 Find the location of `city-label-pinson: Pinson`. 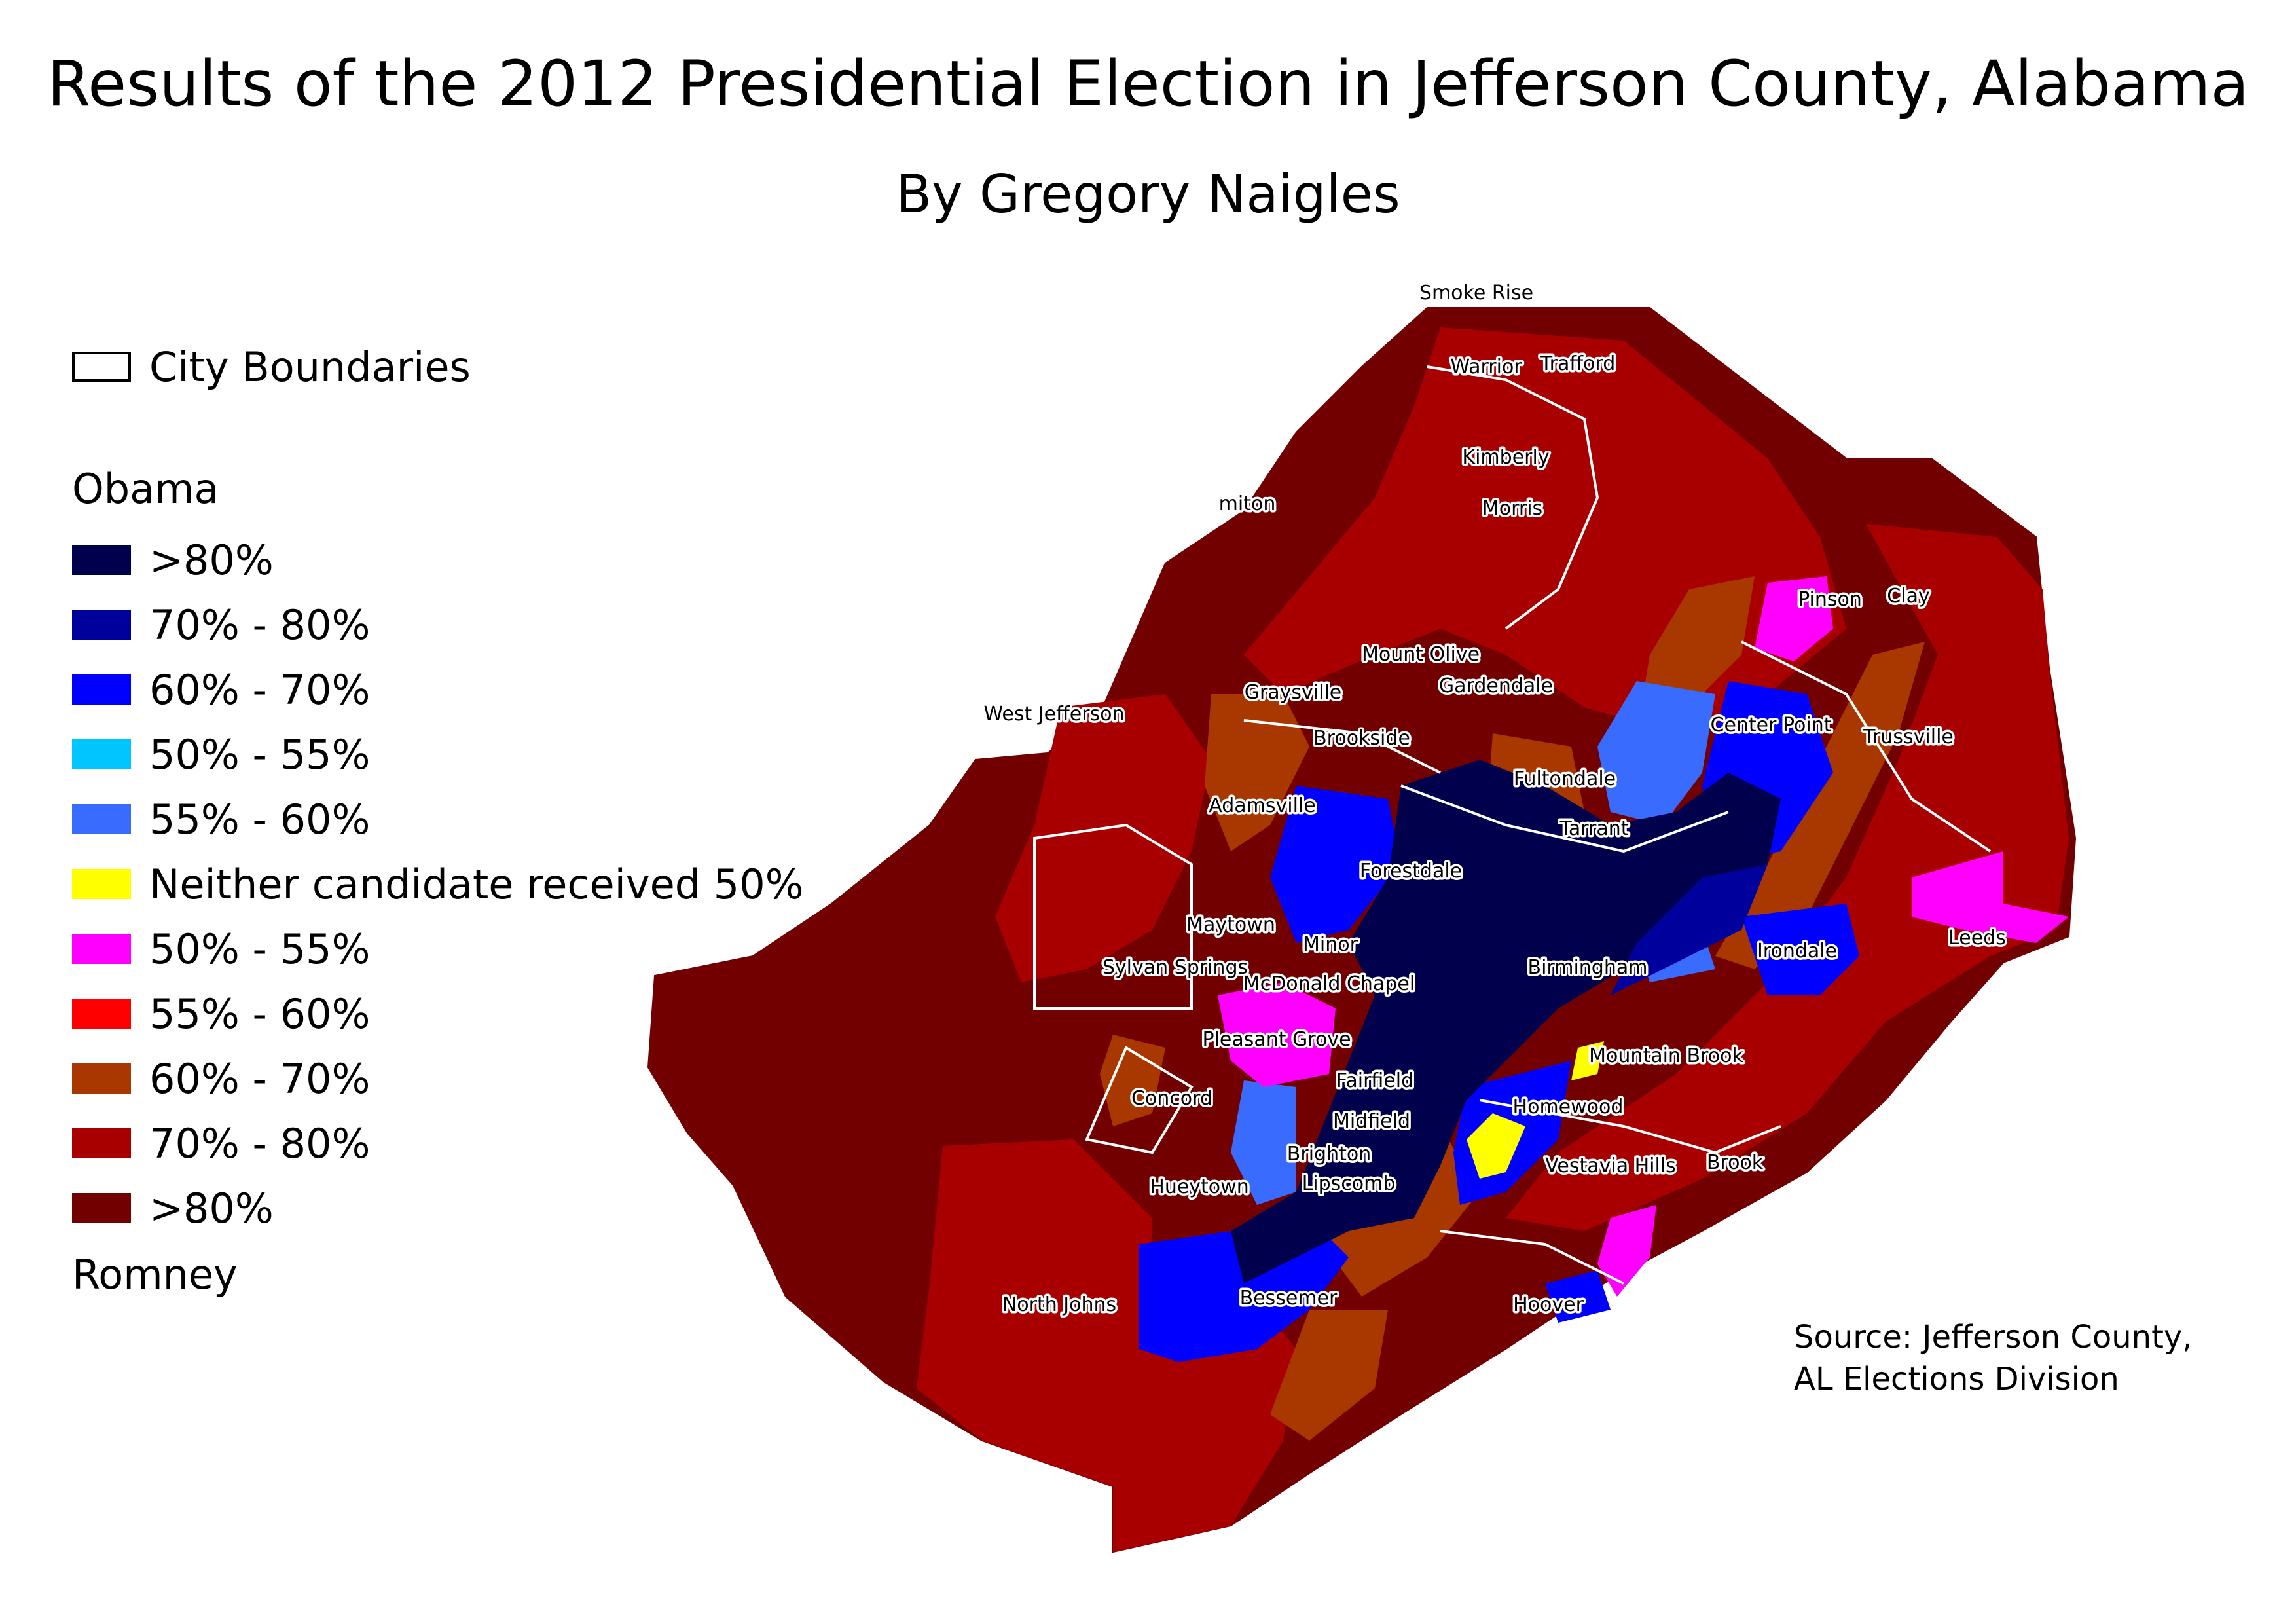

city-label-pinson: Pinson is located at coordinates (1830, 599).